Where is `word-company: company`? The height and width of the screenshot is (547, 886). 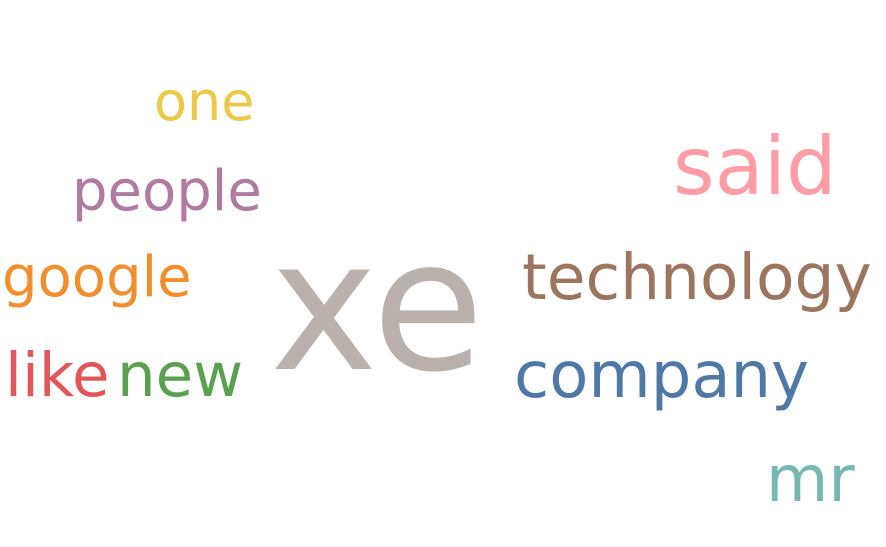
word-company: company is located at coordinates (661, 376).